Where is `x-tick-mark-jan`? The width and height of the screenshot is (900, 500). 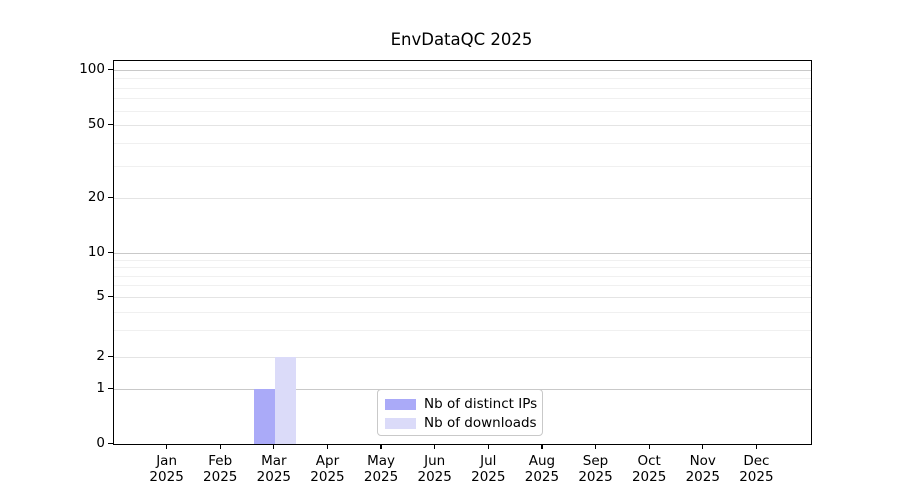
x-tick-mark-jan is located at coordinates (166, 446).